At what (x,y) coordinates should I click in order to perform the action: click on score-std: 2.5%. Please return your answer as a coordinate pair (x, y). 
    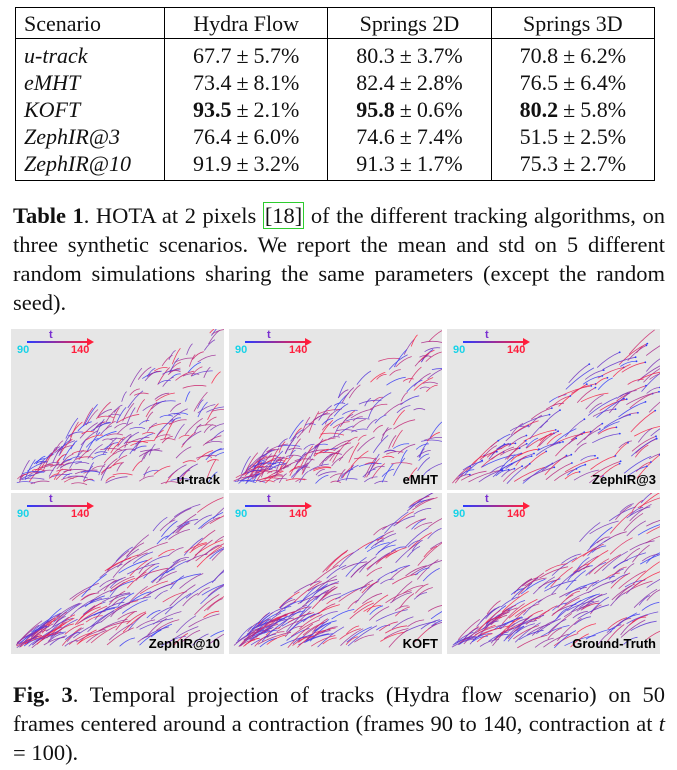
    Looking at the image, I should click on (603, 136).